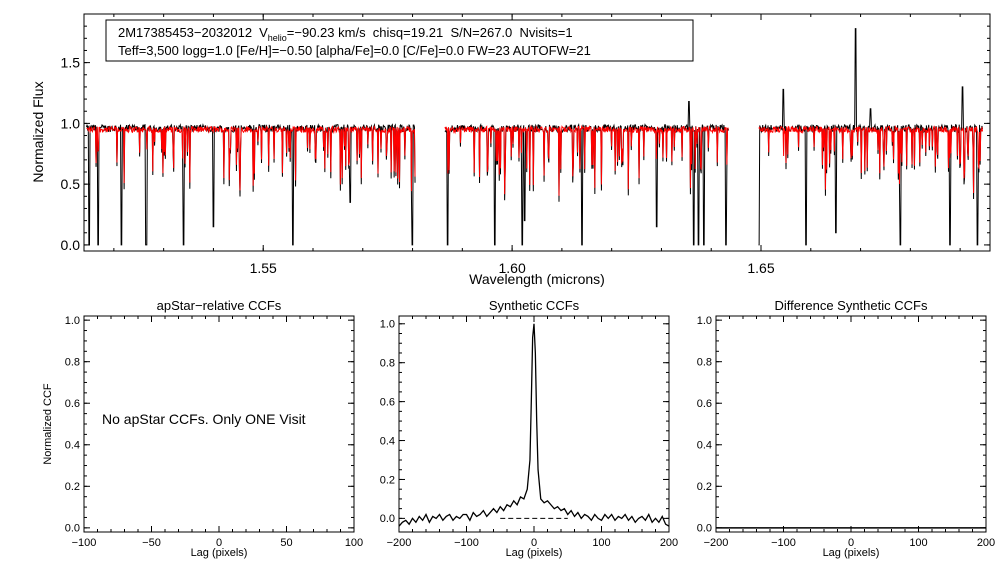 This screenshot has width=1008, height=576. What do you see at coordinates (263, 32) in the screenshot?
I see `v-symbol: V` at bounding box center [263, 32].